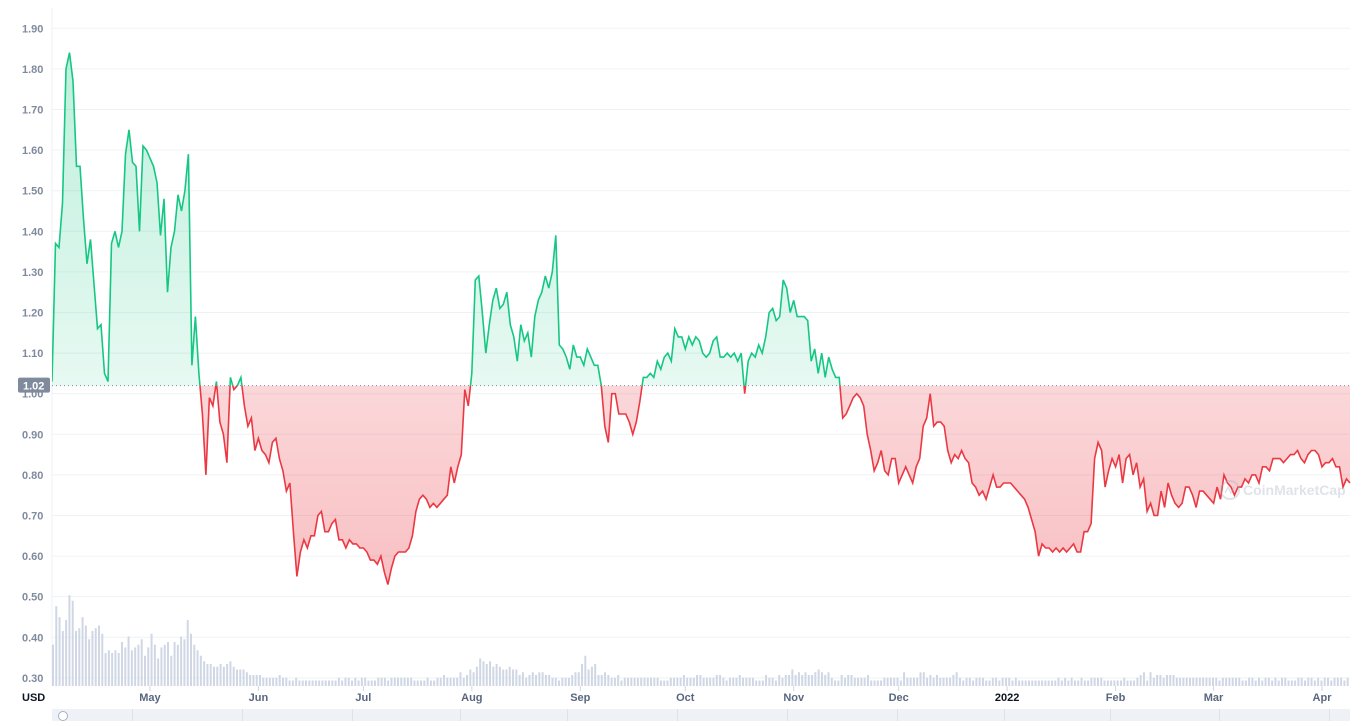 This screenshot has height=726, width=1365. What do you see at coordinates (32, 313) in the screenshot?
I see `y-tick-label: 1.20` at bounding box center [32, 313].